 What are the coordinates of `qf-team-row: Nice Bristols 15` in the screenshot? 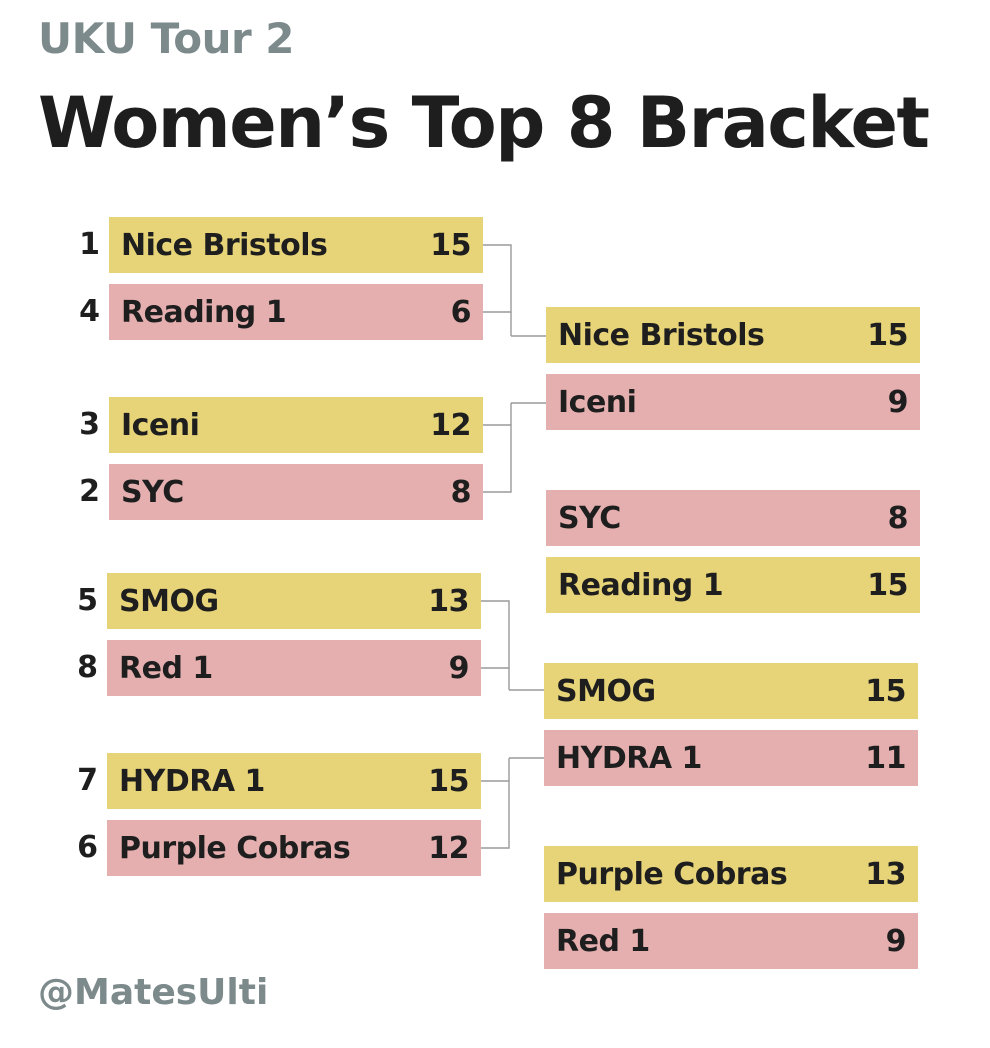 It's located at (296, 245).